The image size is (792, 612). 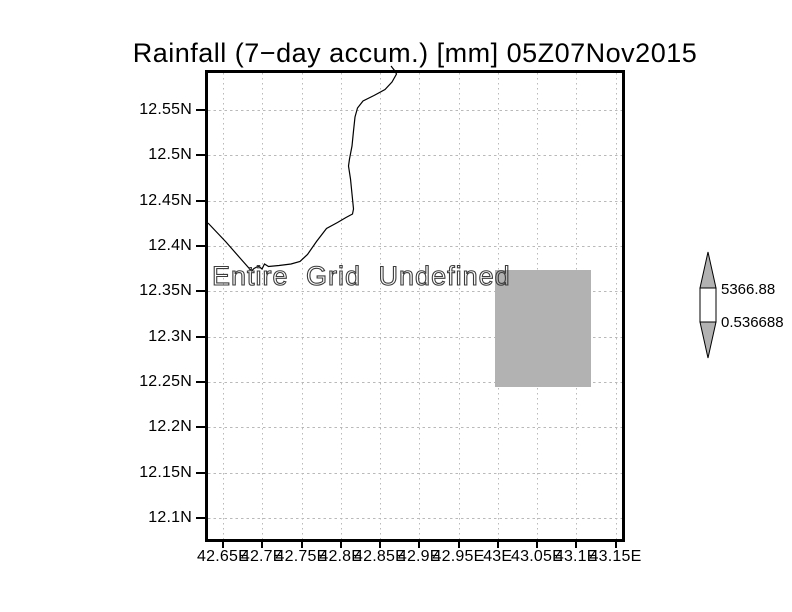 I want to click on colorbar-box, so click(x=708, y=305).